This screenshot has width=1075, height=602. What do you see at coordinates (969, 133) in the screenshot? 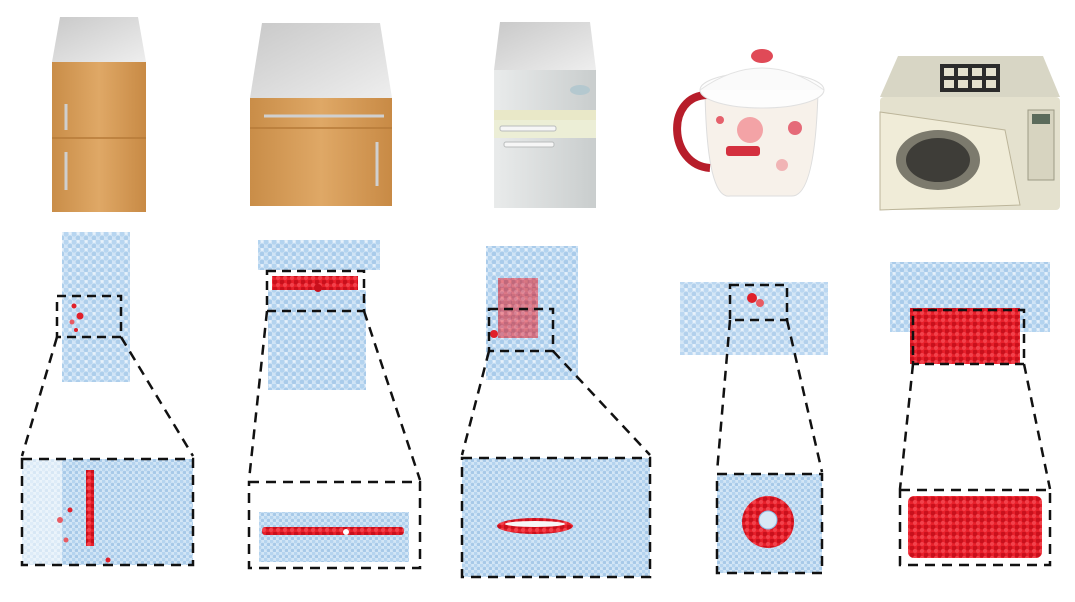
I see `render-microwave` at bounding box center [969, 133].